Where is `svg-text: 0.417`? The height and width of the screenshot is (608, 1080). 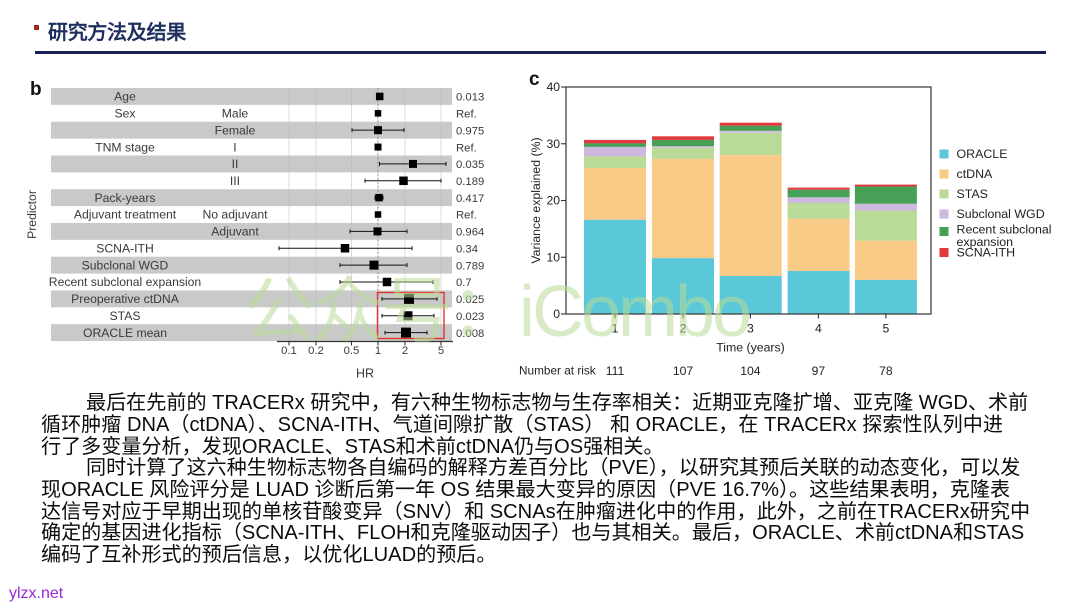 svg-text: 0.417 is located at coordinates (470, 199).